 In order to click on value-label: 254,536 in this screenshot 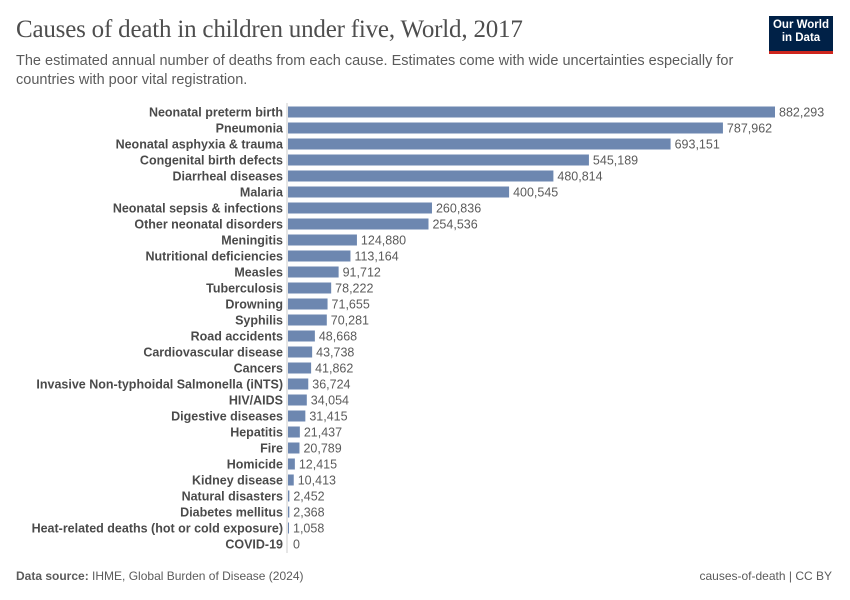, I will do `click(454, 225)`.